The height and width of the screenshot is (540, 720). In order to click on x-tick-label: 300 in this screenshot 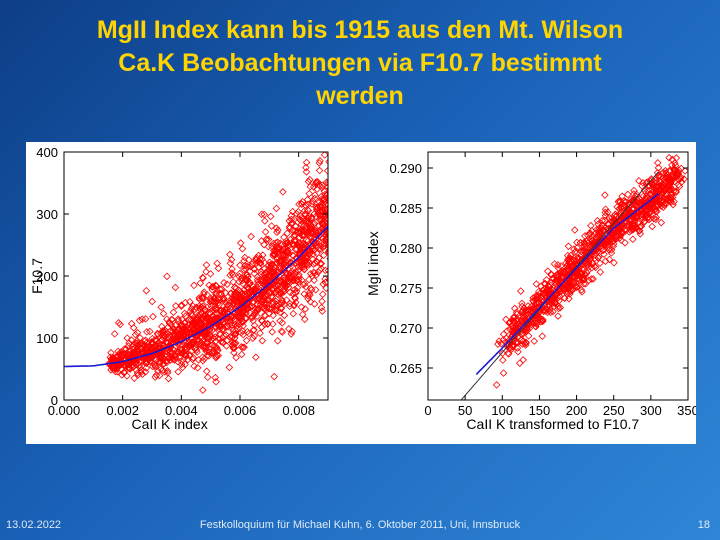, I will do `click(651, 410)`.